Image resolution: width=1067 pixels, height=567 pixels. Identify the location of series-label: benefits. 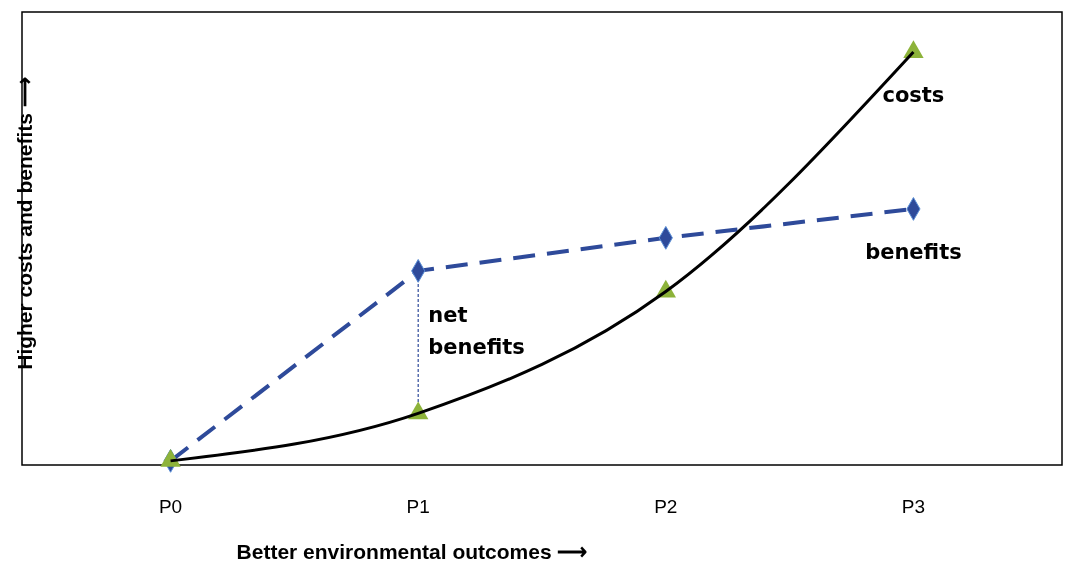
(913, 251).